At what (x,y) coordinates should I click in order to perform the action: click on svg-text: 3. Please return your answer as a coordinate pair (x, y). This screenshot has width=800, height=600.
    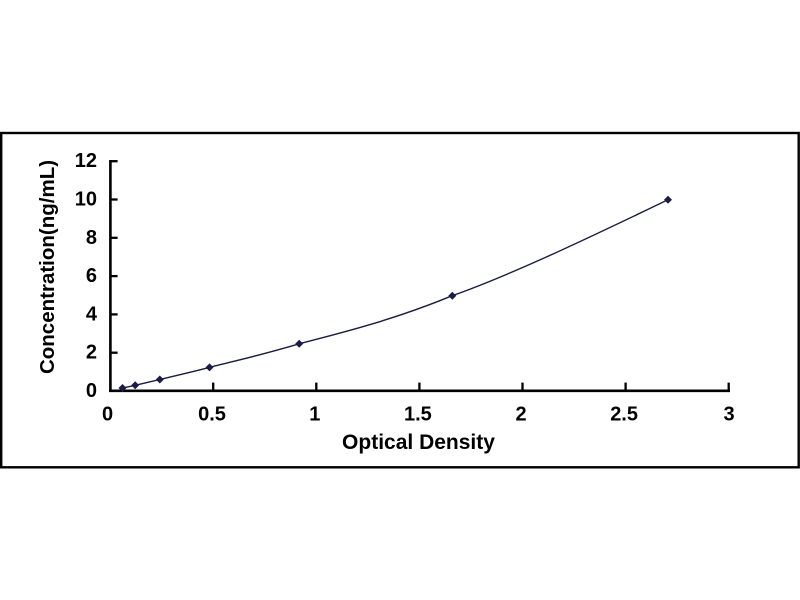
    Looking at the image, I should click on (728, 415).